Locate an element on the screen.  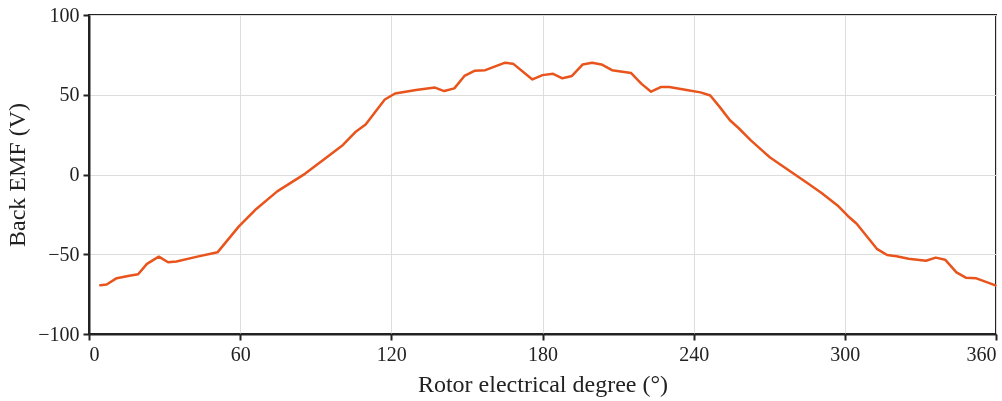
y-tick-label: 0 is located at coordinates (74, 174).